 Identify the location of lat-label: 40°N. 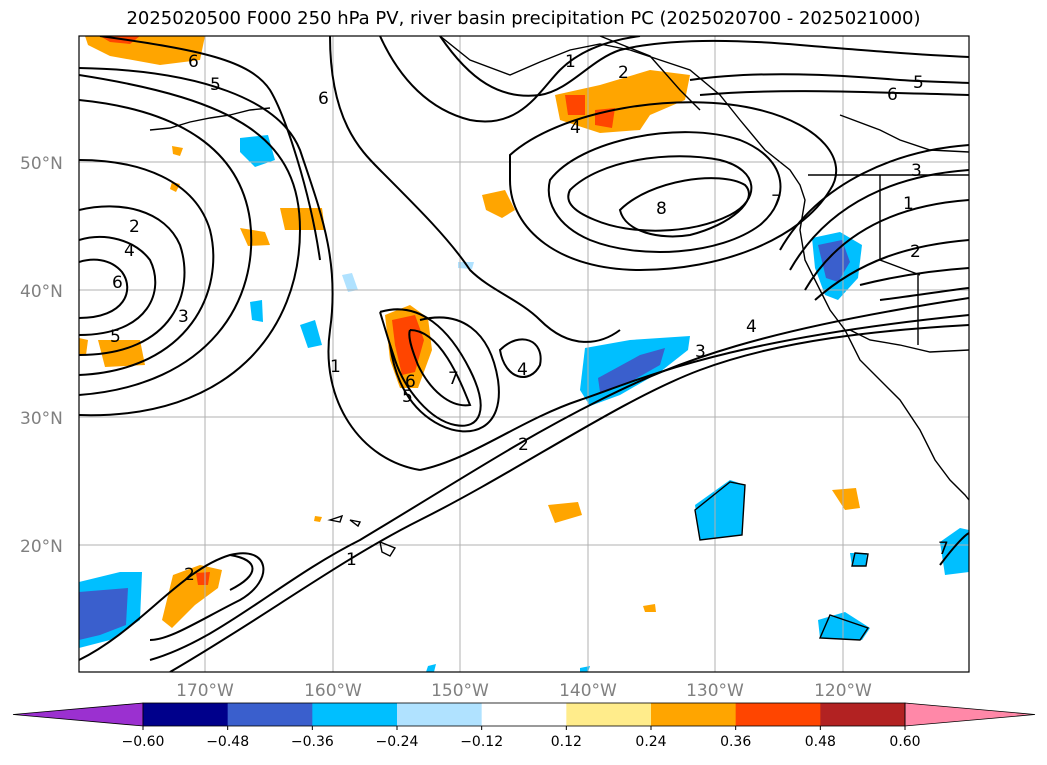
(41, 292).